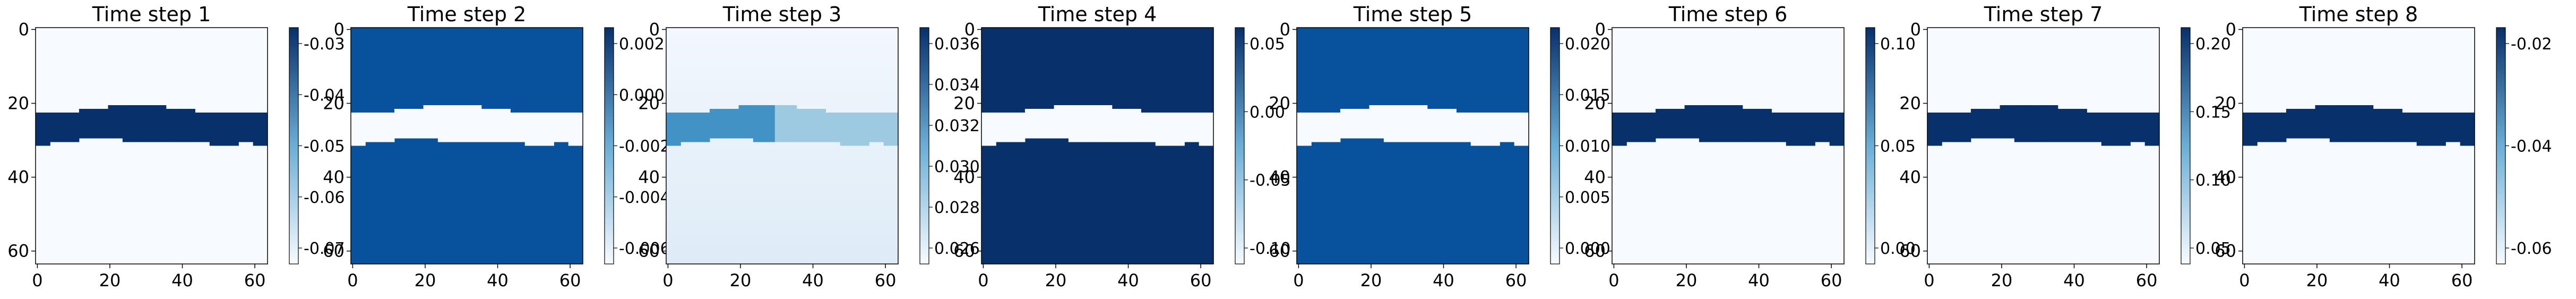 This screenshot has width=2576, height=299. What do you see at coordinates (1270, 249) in the screenshot?
I see `colorbar-tick-label: -0.10` at bounding box center [1270, 249].